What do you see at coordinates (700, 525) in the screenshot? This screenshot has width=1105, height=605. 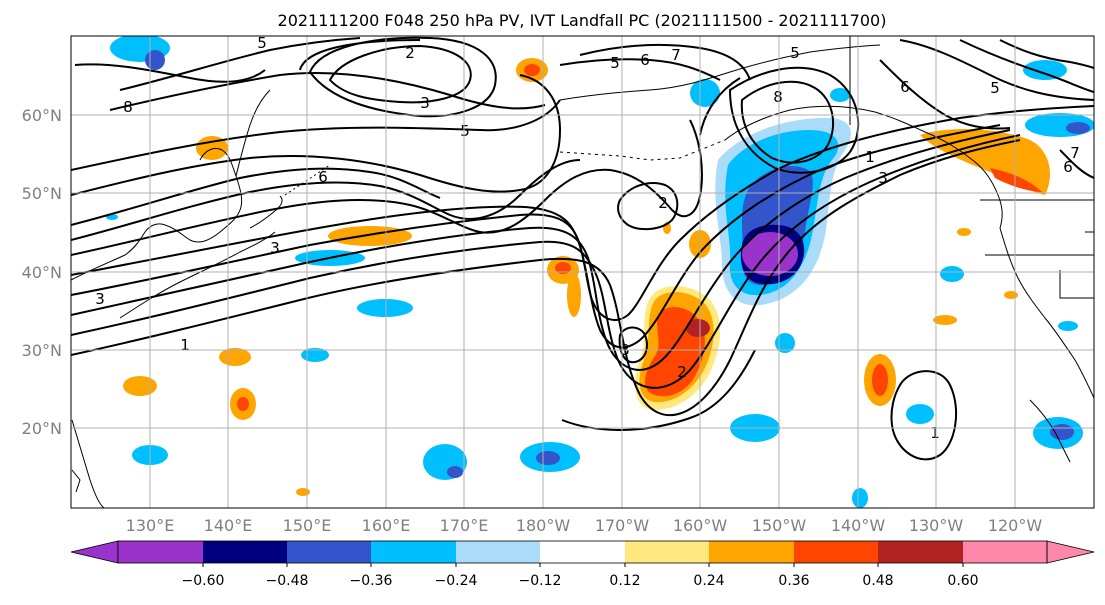 I see `lon-label: 160°W` at bounding box center [700, 525].